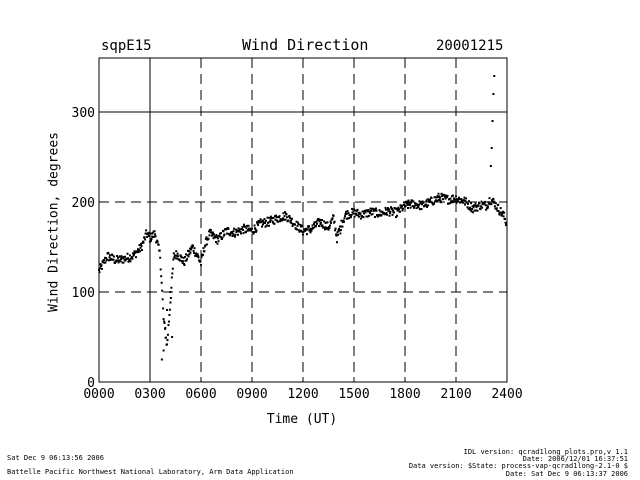 This screenshot has height=480, width=640. Describe the element at coordinates (305, 45) in the screenshot. I see `chart-title: Wind Direction` at that location.